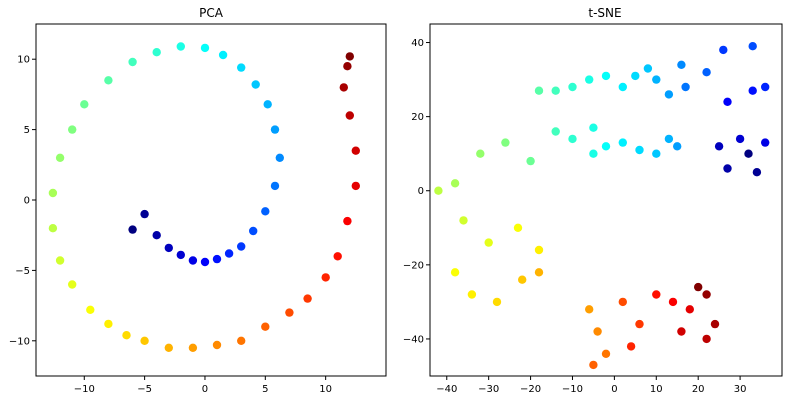  Describe the element at coordinates (84, 389) in the screenshot. I see `pca-x-tick-label: −10` at that location.